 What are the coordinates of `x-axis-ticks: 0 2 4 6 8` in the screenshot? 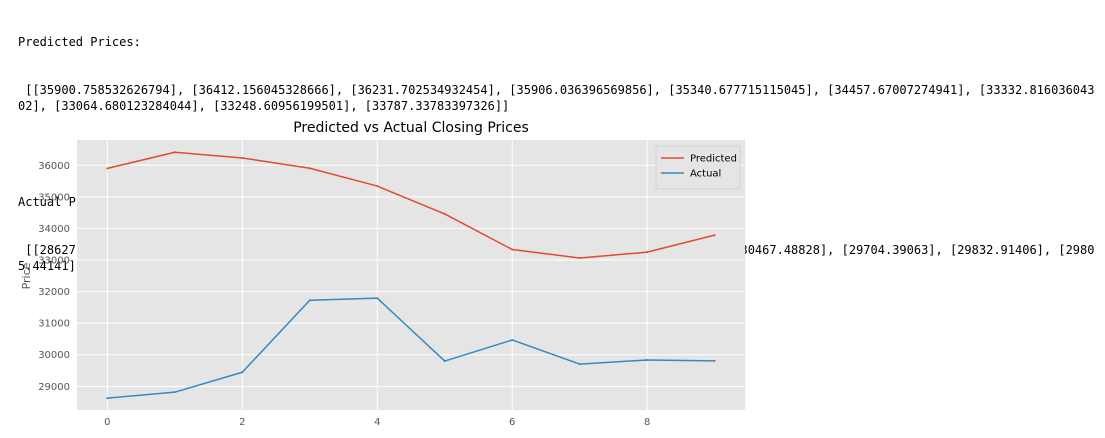 It's located at (377, 422).